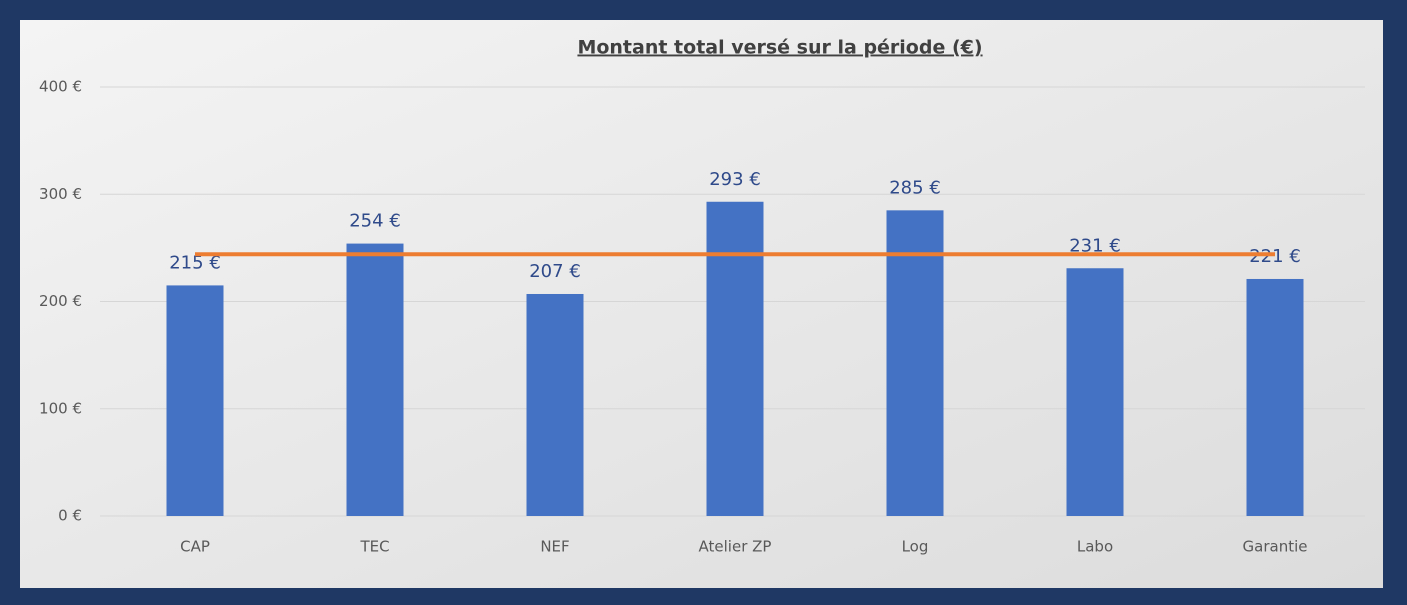  Describe the element at coordinates (195, 547) in the screenshot. I see `x-tick-label: CAP` at that location.